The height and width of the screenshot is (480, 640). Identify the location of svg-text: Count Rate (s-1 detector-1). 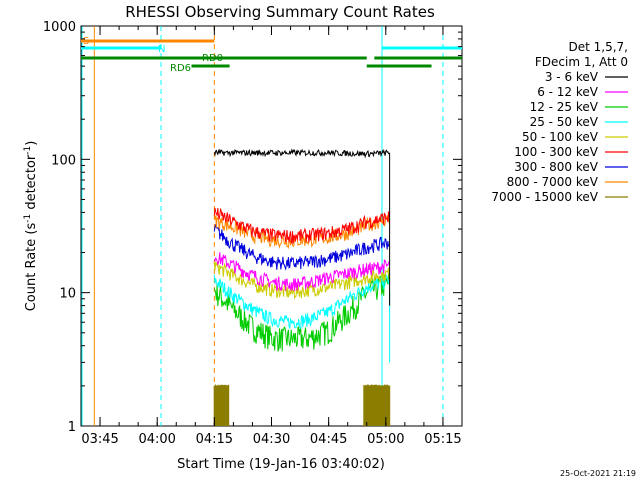
(31, 226).